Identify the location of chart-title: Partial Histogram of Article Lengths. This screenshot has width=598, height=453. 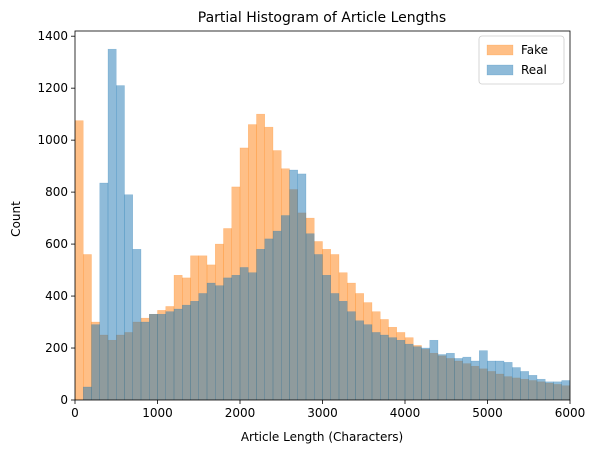
(322, 18).